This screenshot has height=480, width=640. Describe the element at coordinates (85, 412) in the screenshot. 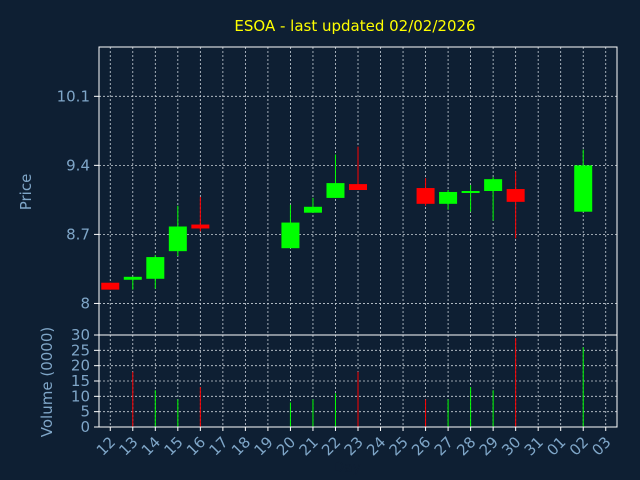

I see `volume-tick-label: 5` at that location.